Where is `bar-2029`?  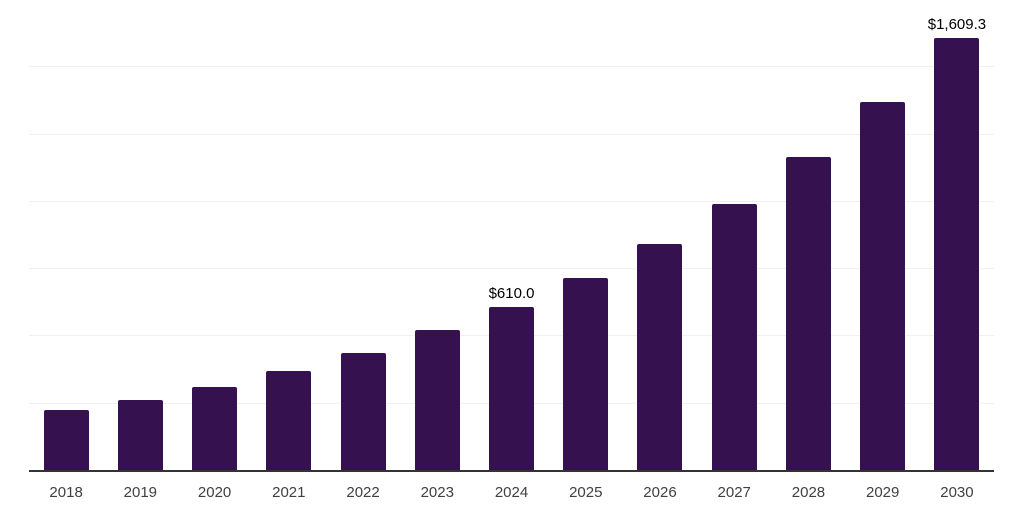 bar-2029 is located at coordinates (883, 286).